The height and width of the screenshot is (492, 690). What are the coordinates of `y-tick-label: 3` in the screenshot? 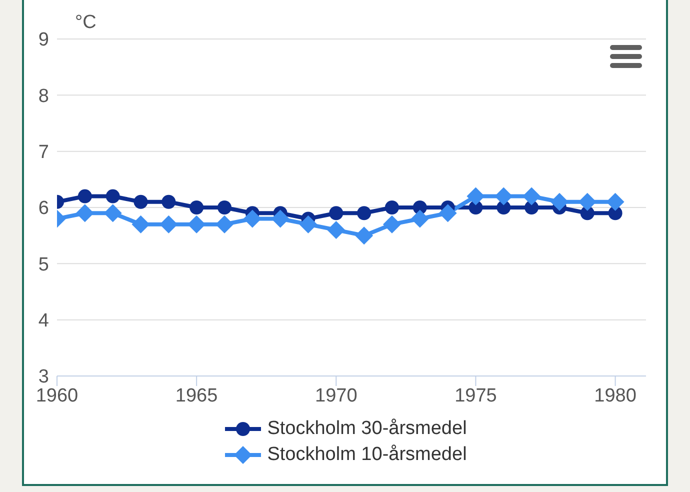 It's located at (43, 377).